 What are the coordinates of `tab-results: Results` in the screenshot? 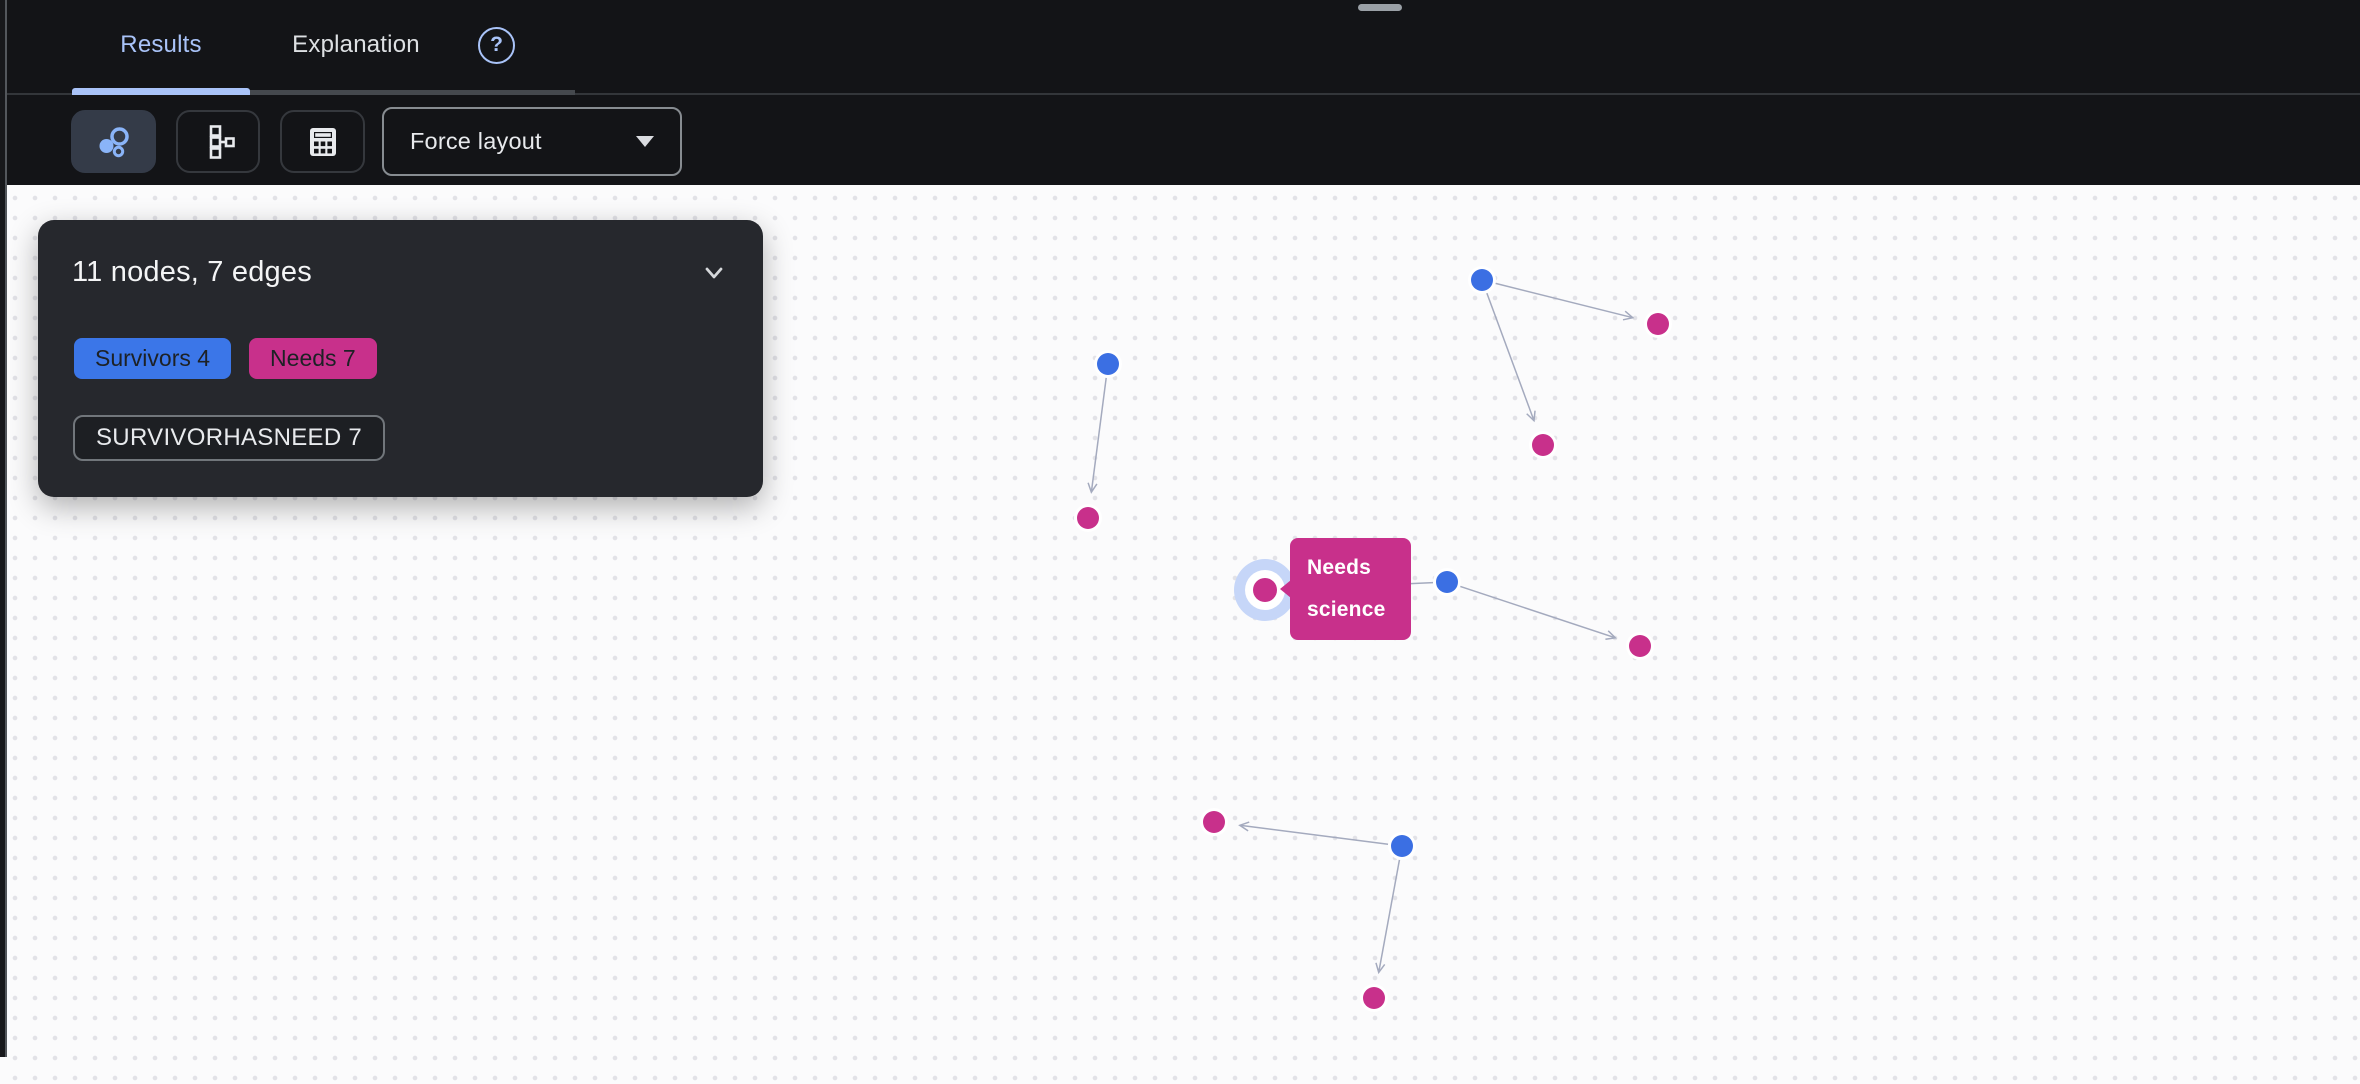 It's located at (161, 45).